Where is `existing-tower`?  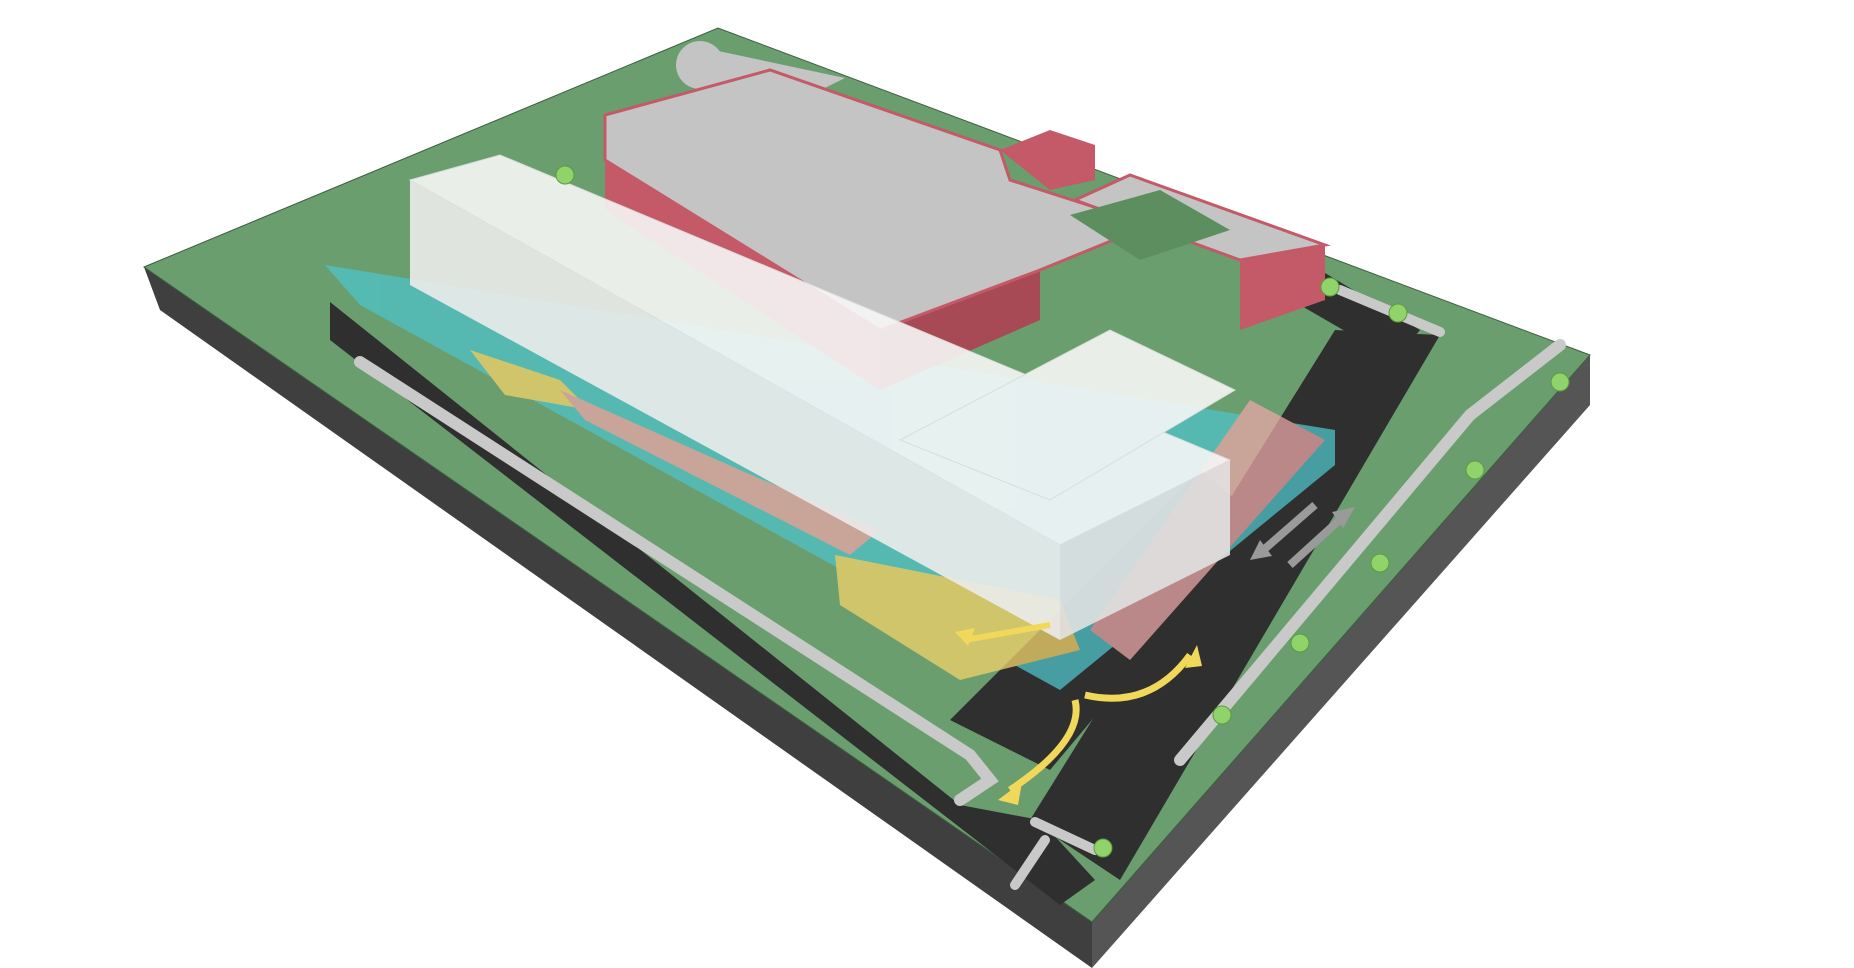
existing-tower is located at coordinates (1047, 160).